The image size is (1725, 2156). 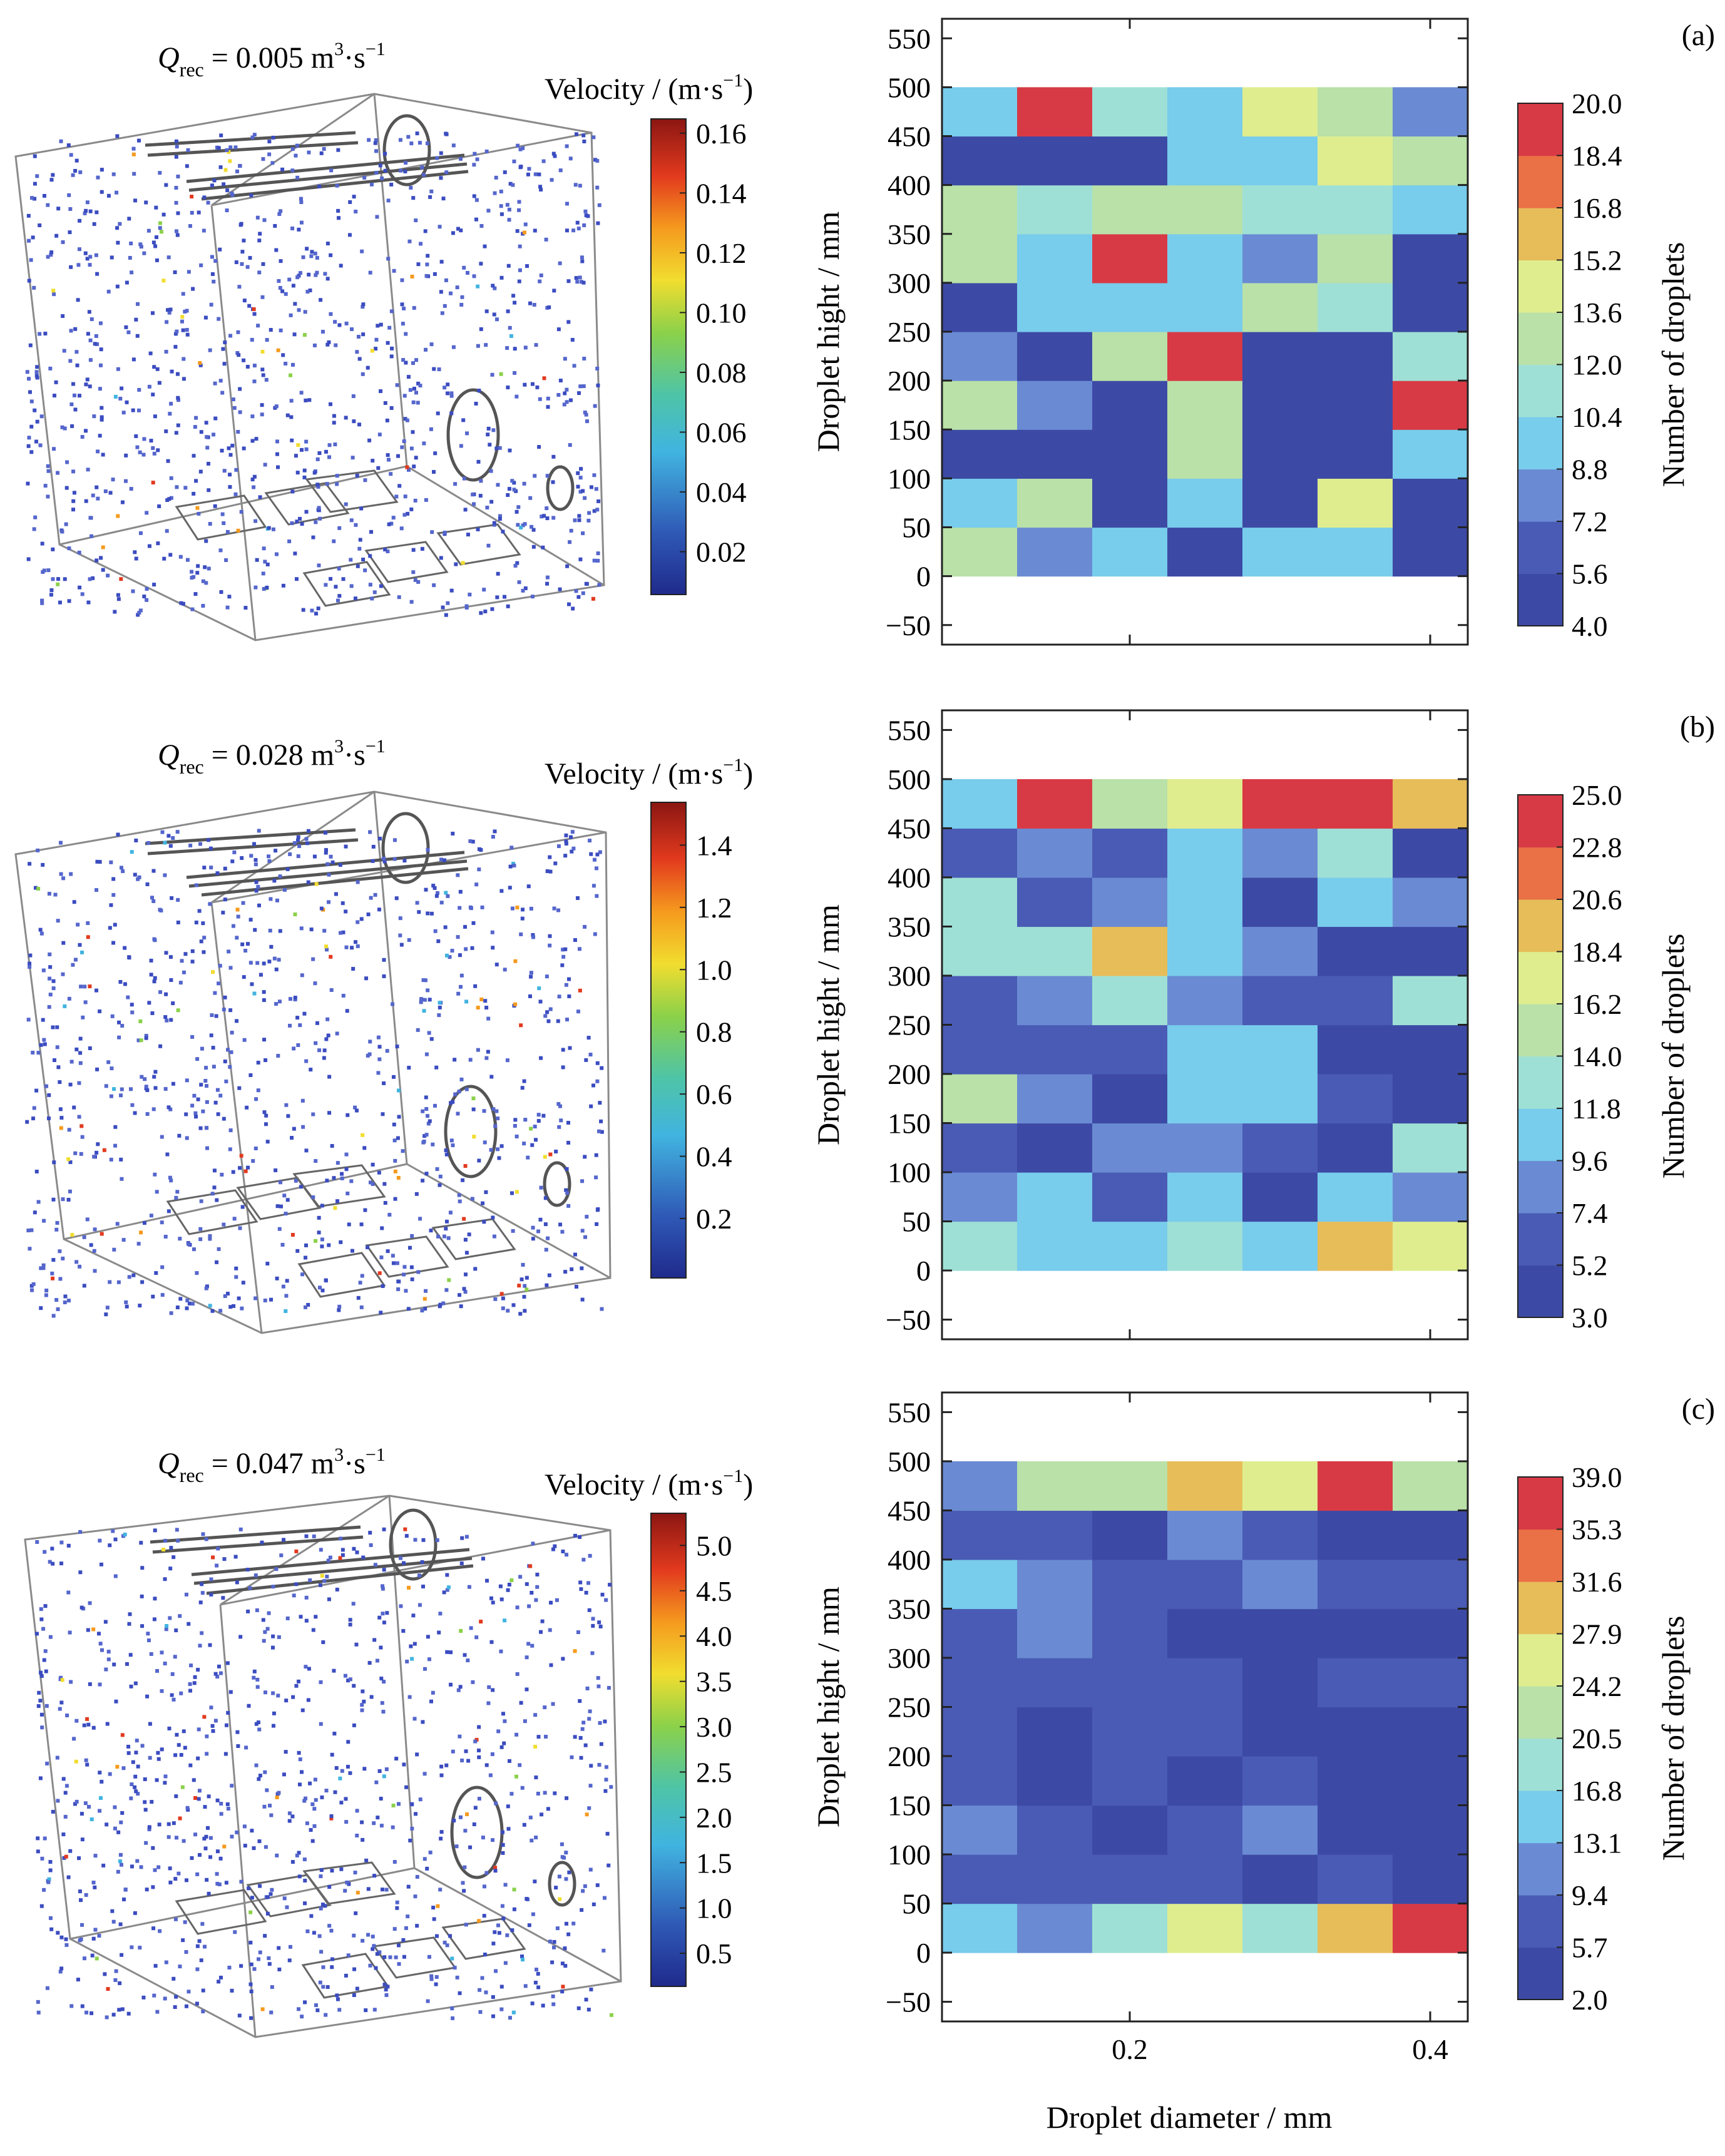 I want to click on velocity-tick-label: 0.08, so click(x=721, y=373).